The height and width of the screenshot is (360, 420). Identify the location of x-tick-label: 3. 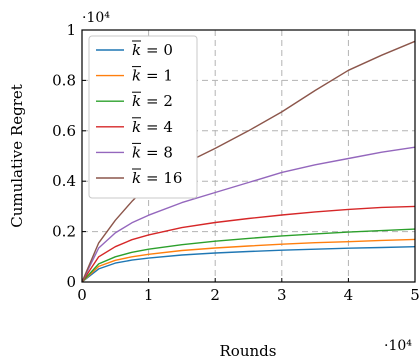
(282, 295).